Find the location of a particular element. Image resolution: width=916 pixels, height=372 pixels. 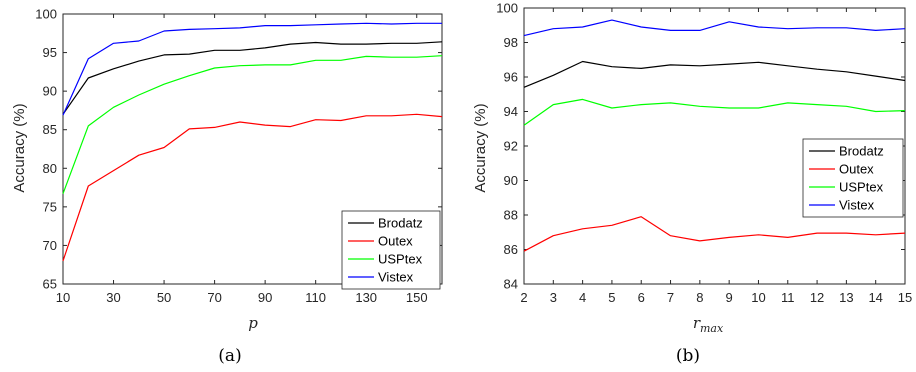

chart-a-legend-label: Outex is located at coordinates (395, 241).